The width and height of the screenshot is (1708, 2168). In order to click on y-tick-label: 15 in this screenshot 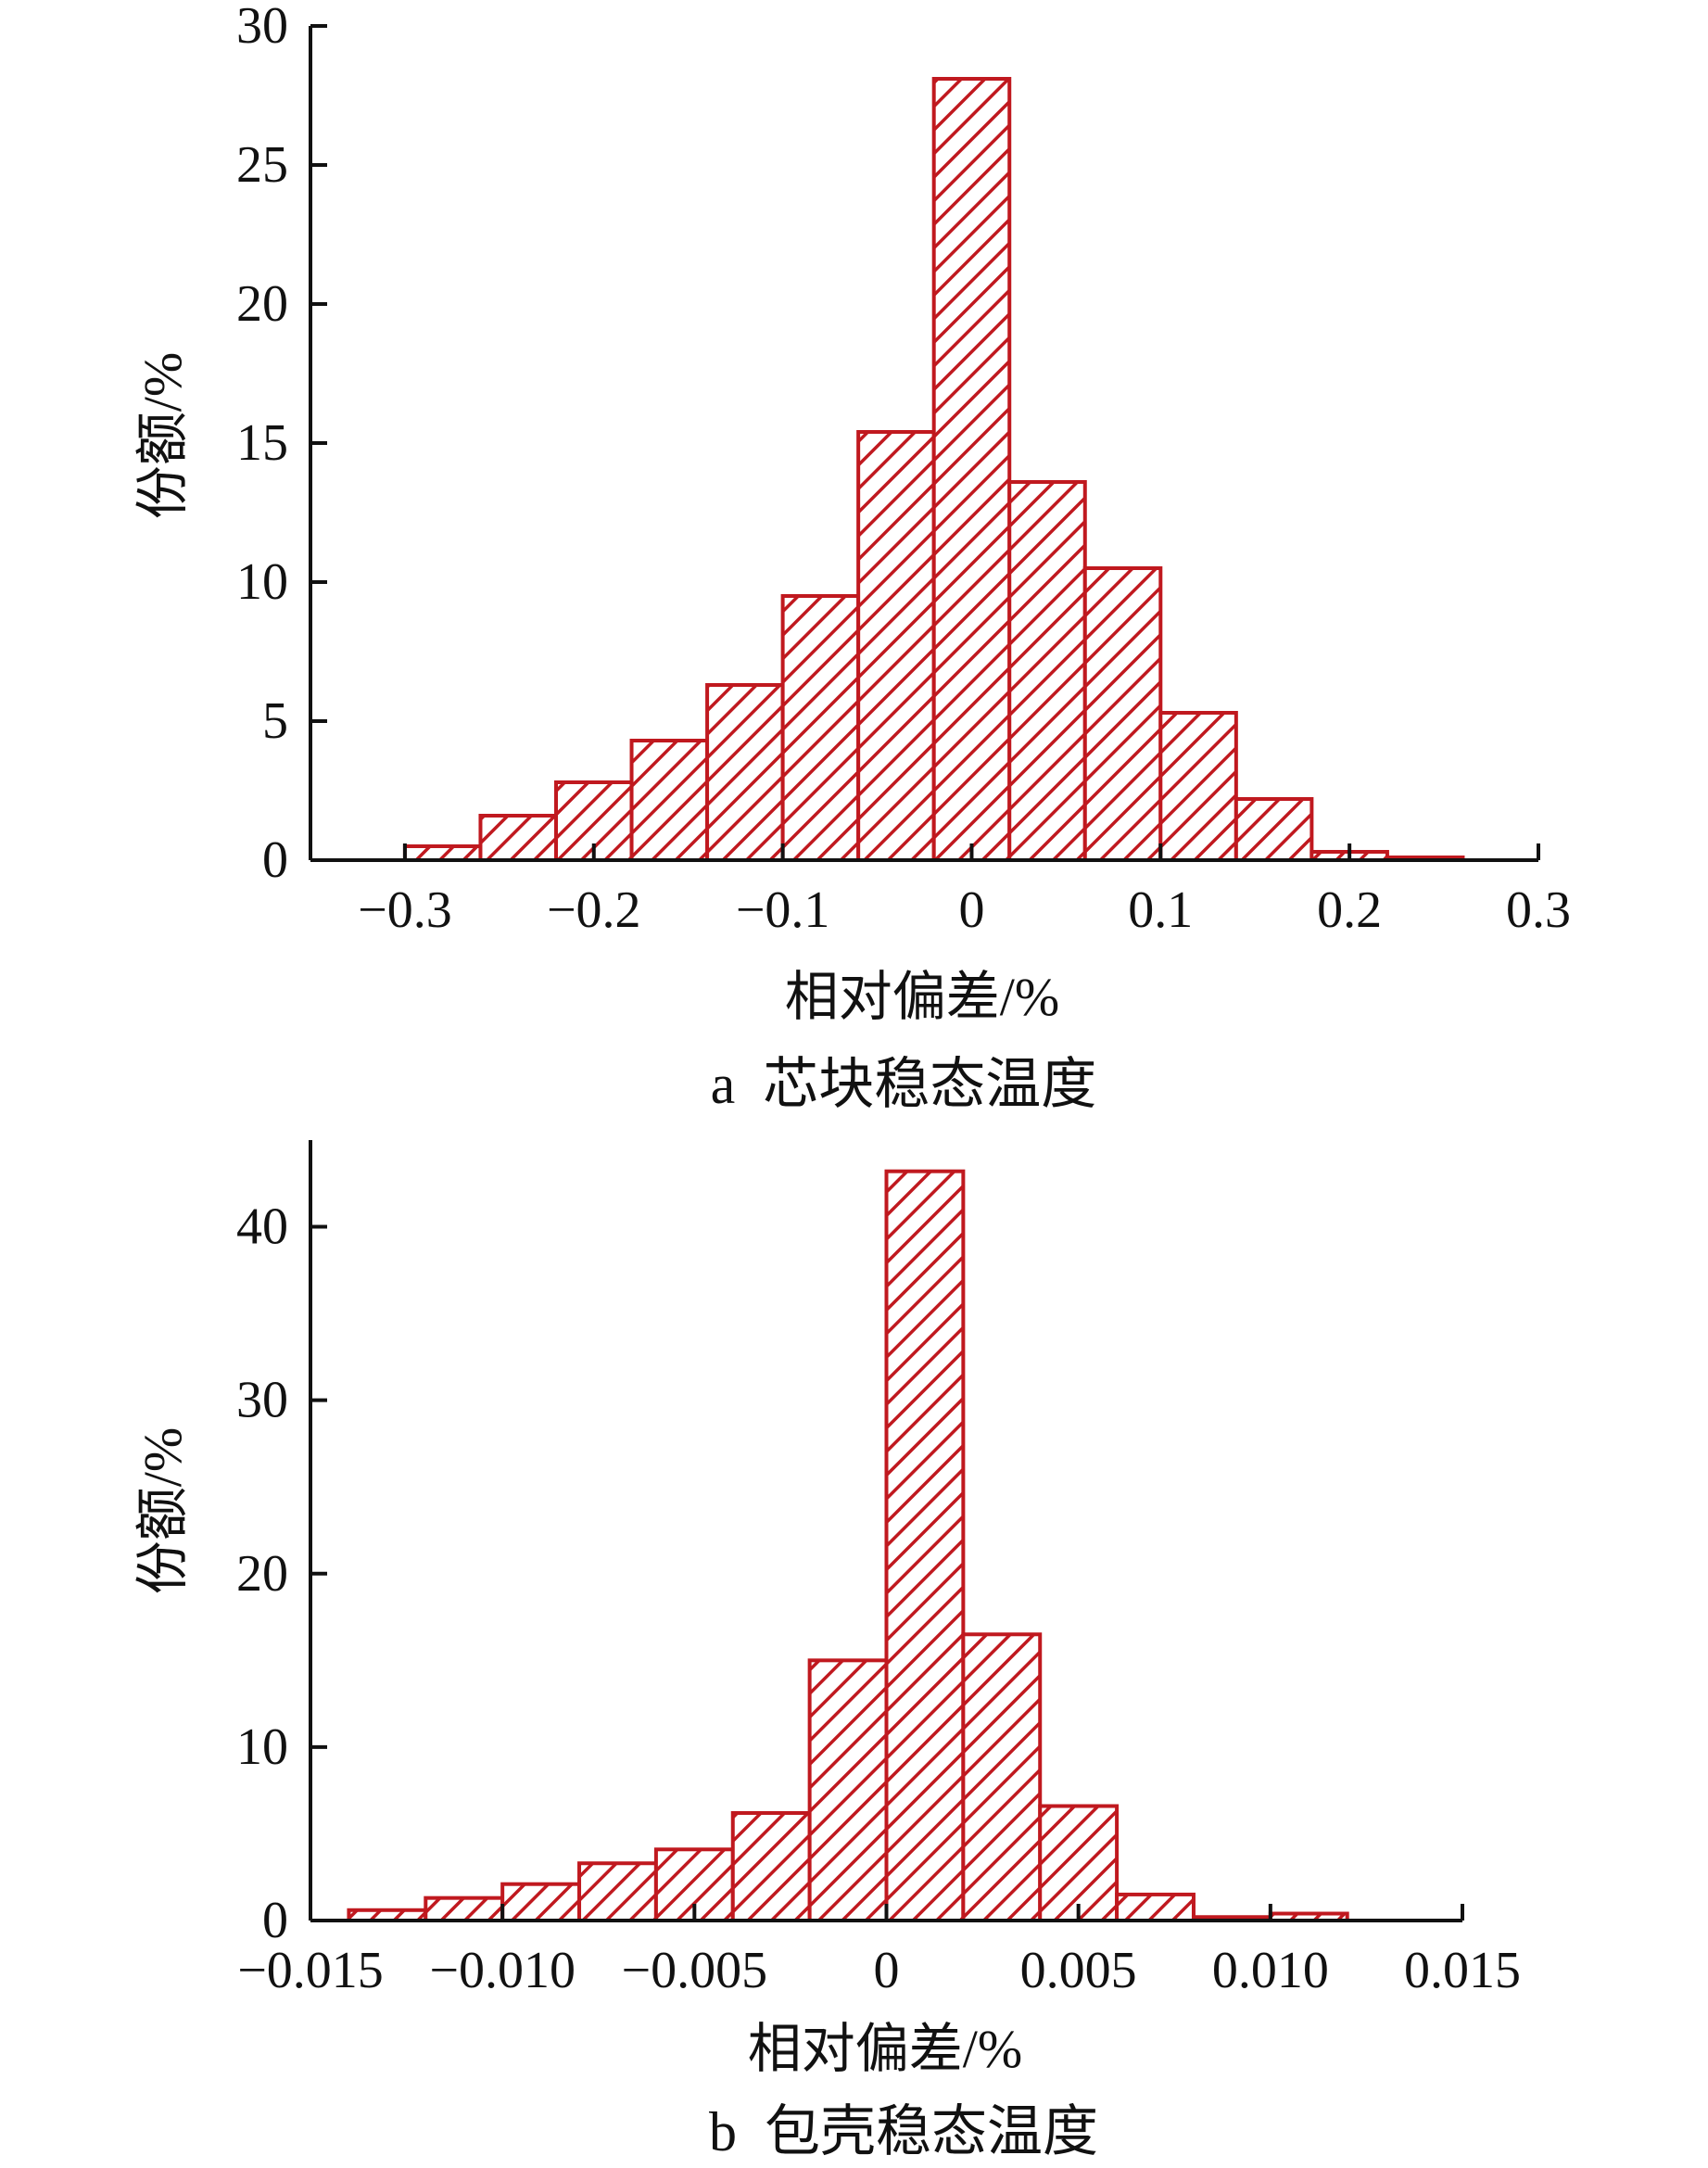, I will do `click(262, 443)`.